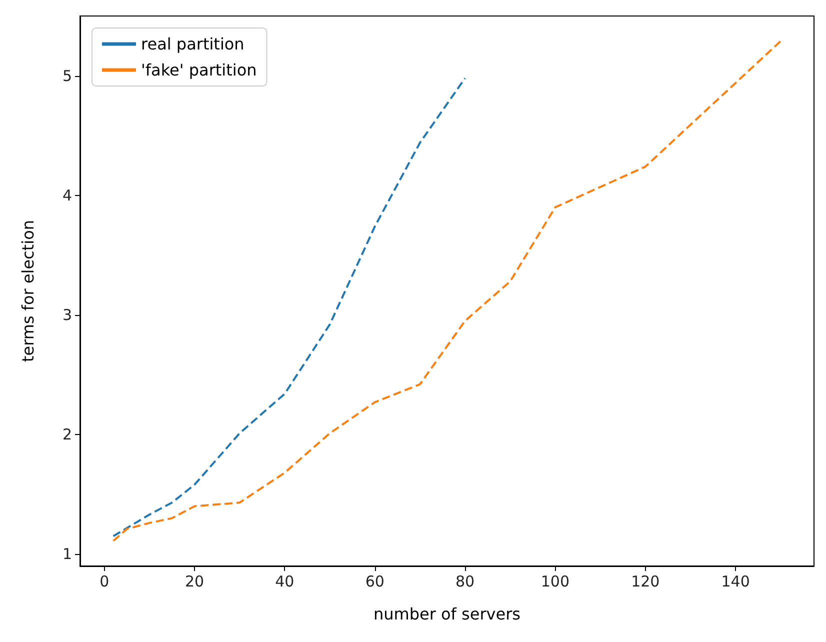  What do you see at coordinates (28, 291) in the screenshot?
I see `y-axis-title: terms for election` at bounding box center [28, 291].